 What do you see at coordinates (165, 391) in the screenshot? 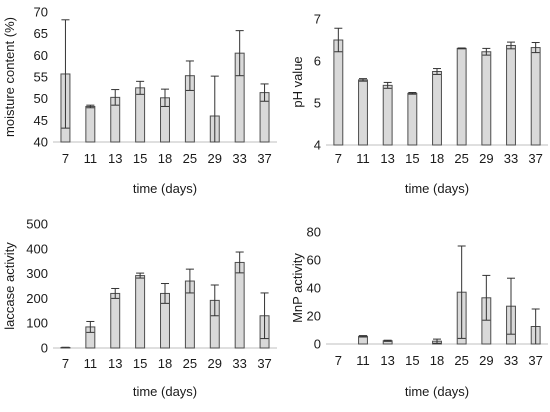
I see `laccase-x-axis-title: time (days)` at bounding box center [165, 391].